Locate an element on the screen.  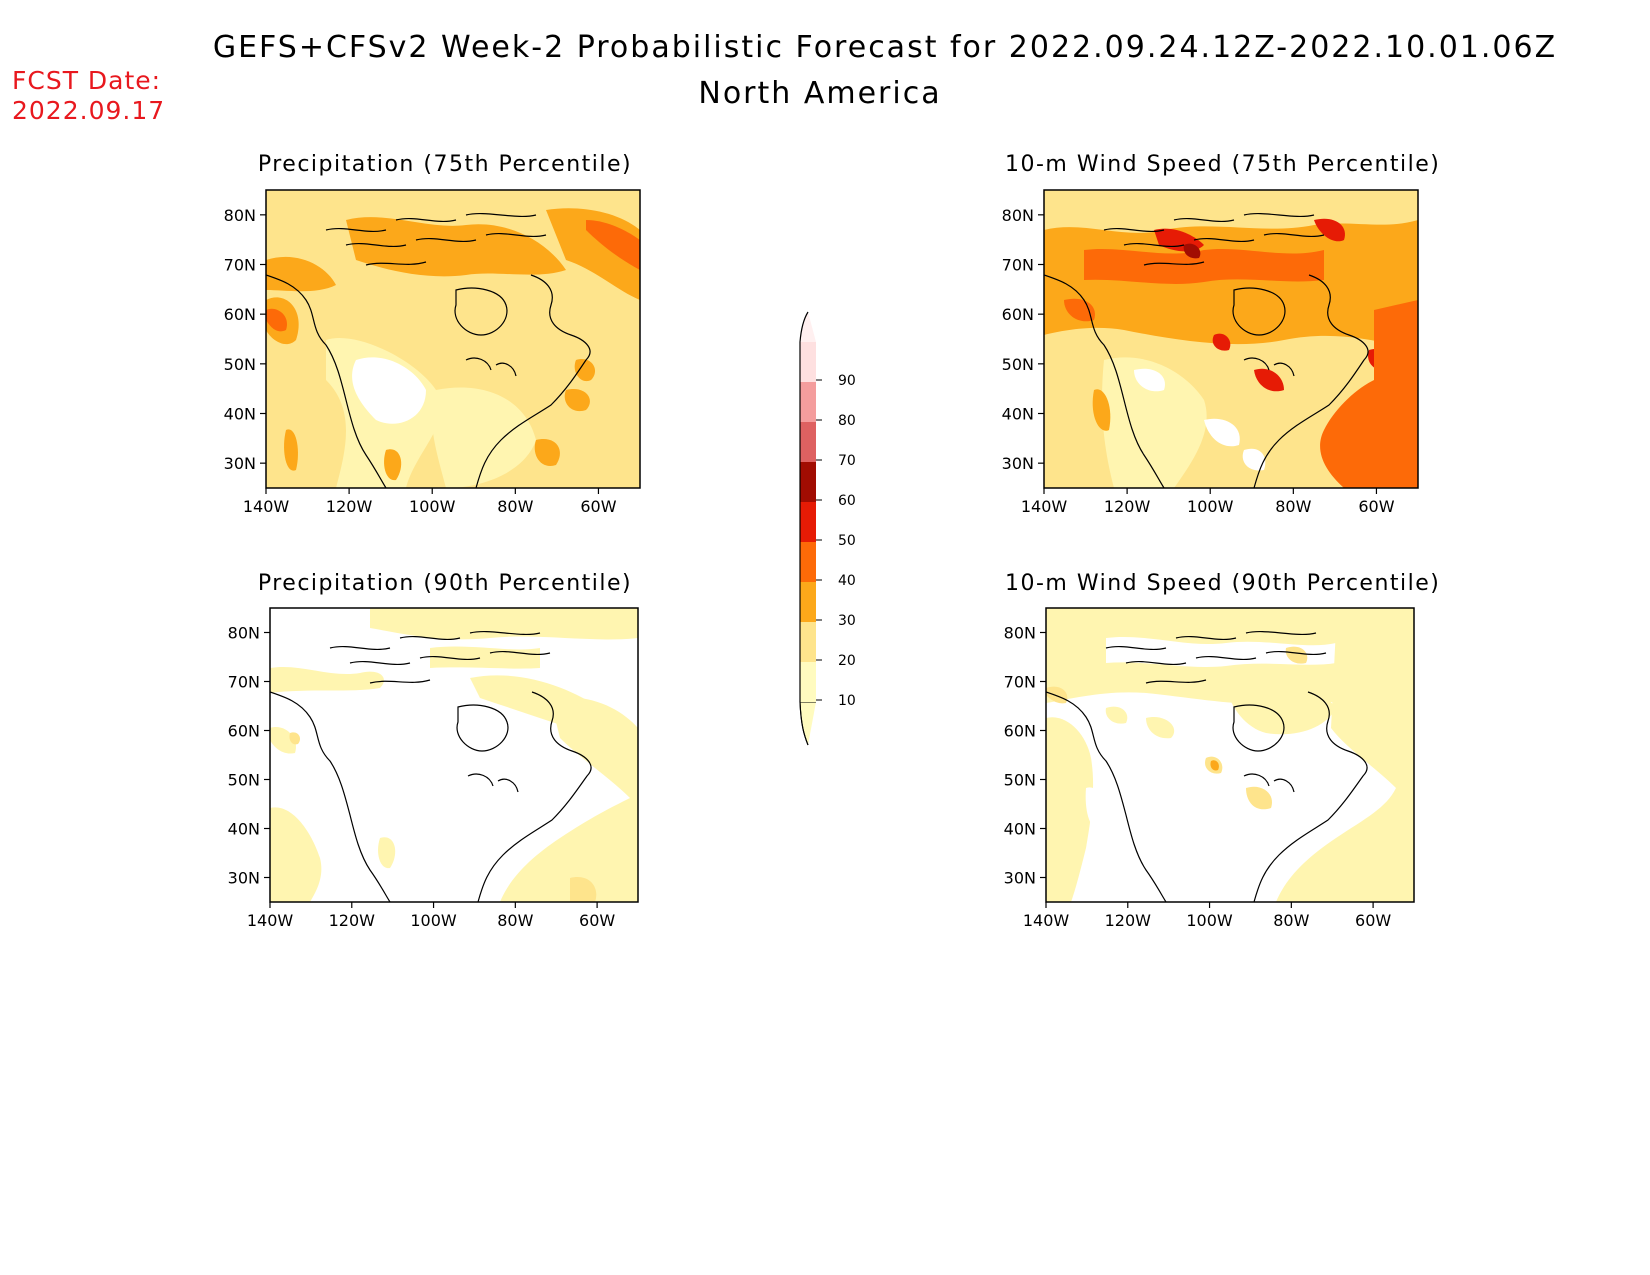
forecast-date-block: FCST Date: 2022.09.17 is located at coordinates (88, 96).